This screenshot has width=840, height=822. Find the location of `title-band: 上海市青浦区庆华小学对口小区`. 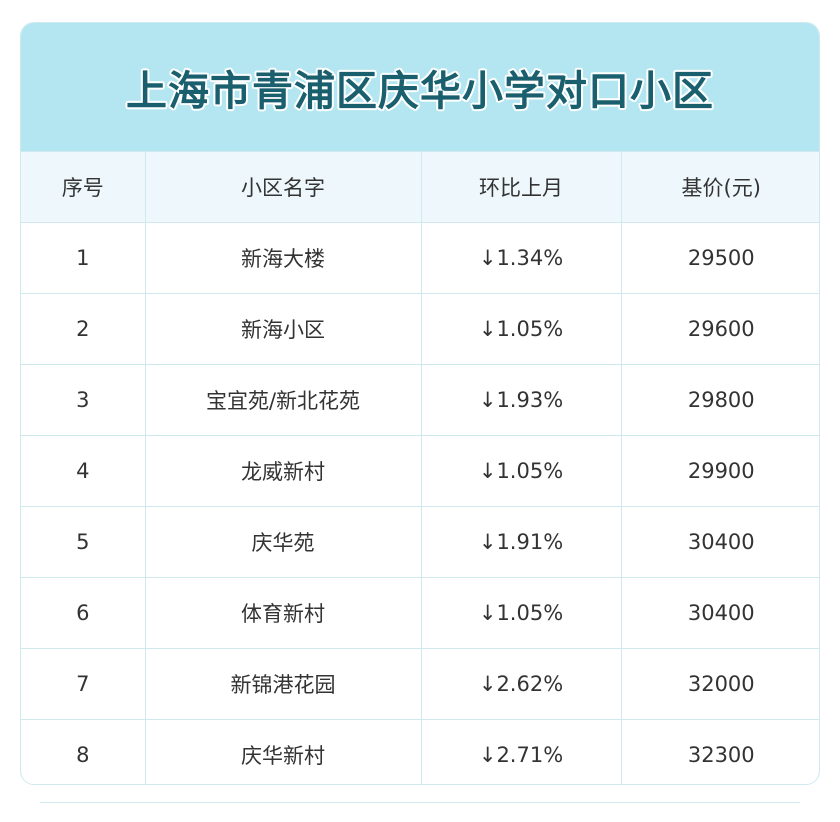

title-band: 上海市青浦区庆华小学对口小区 is located at coordinates (420, 87).